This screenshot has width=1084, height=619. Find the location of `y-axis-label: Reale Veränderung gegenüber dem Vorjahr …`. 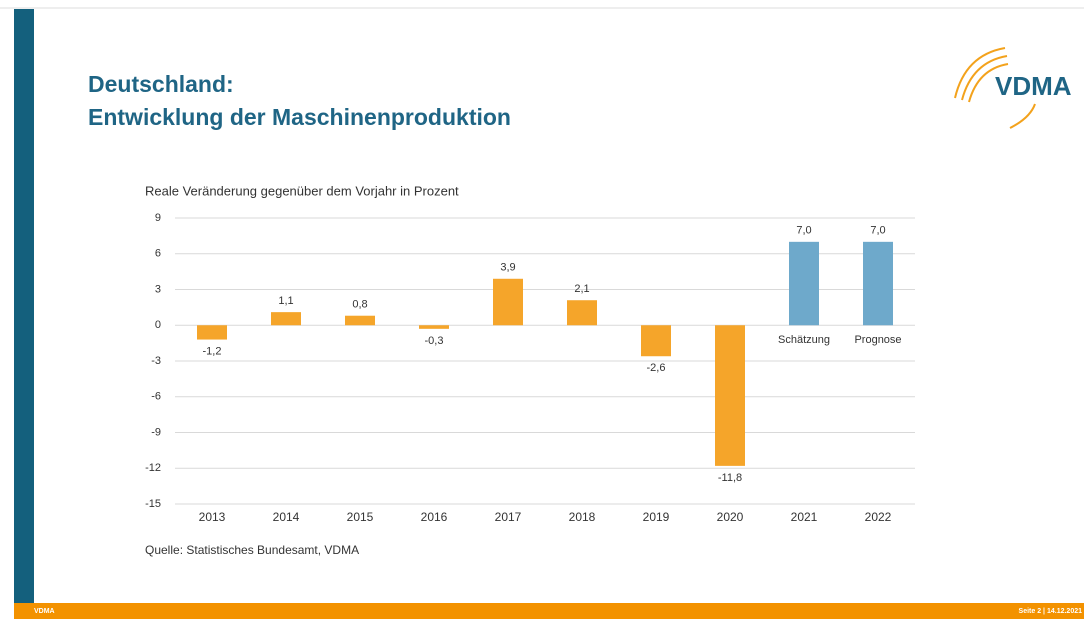

y-axis-label: Reale Veränderung gegenüber dem Vorjahr … is located at coordinates (302, 190).